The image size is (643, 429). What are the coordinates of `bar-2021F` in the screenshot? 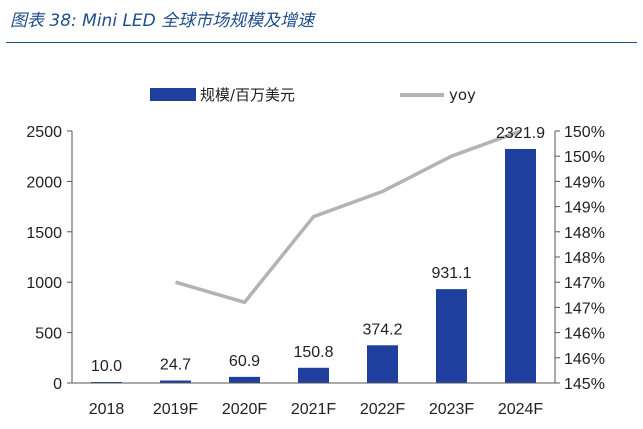 It's located at (313, 375).